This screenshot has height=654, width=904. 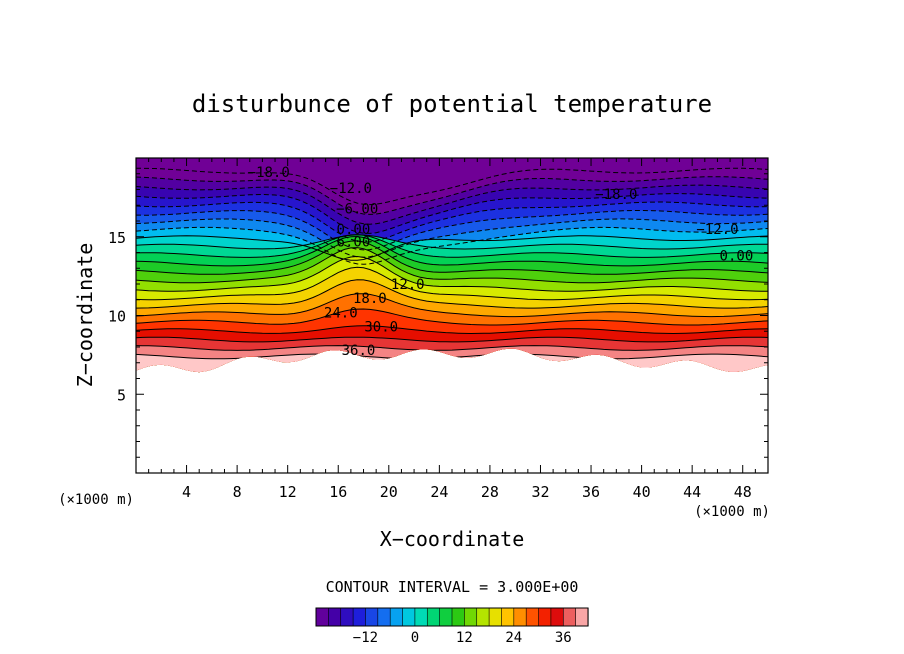 What do you see at coordinates (540, 492) in the screenshot?
I see `x-tick-label: 32` at bounding box center [540, 492].